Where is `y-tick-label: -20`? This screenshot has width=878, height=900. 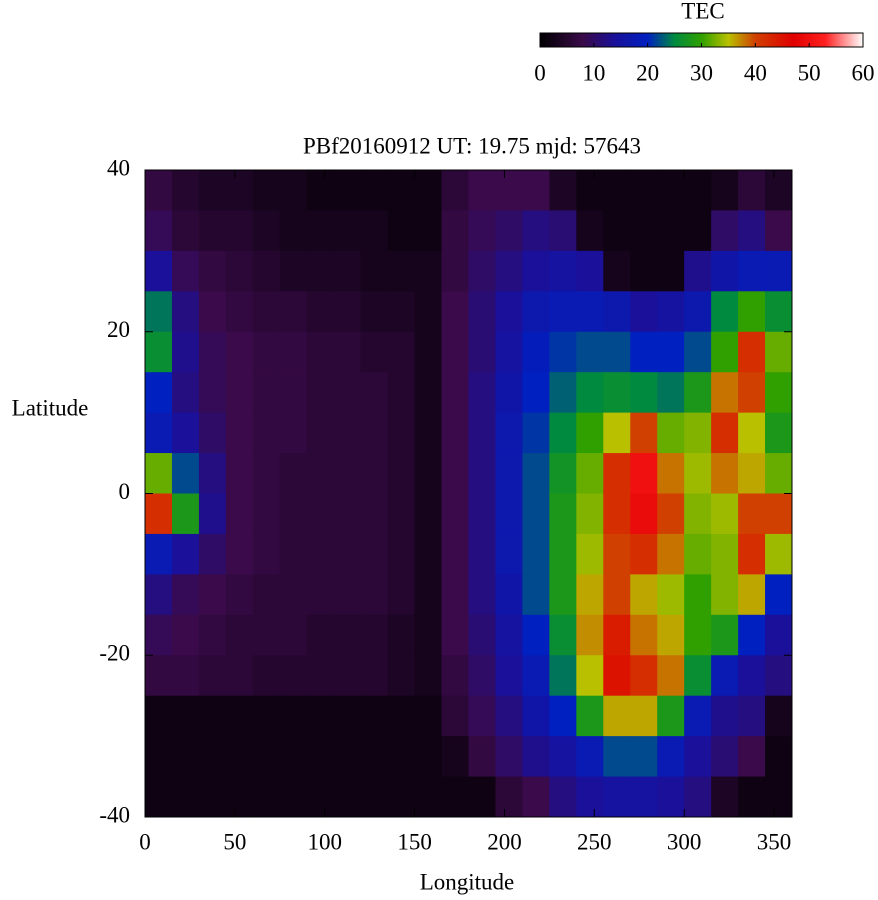 y-tick-label: -20 is located at coordinates (114, 653).